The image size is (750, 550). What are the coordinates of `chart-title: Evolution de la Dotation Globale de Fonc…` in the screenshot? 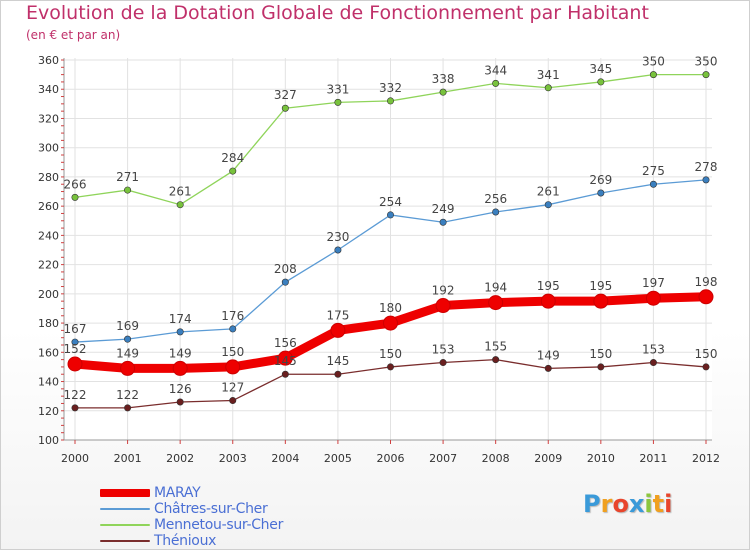 It's located at (337, 13).